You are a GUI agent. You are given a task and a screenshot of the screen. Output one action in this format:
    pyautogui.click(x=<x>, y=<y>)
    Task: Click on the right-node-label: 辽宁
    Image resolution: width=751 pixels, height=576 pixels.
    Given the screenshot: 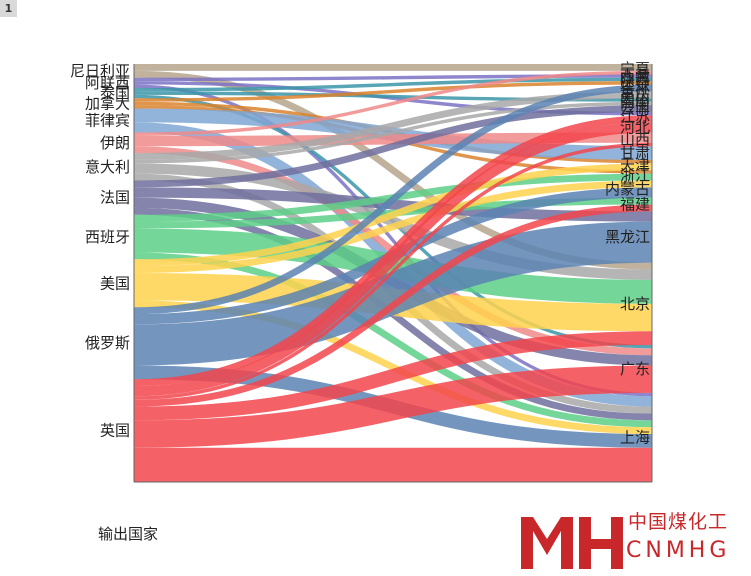 What is the action you would take?
    pyautogui.click(x=635, y=83)
    